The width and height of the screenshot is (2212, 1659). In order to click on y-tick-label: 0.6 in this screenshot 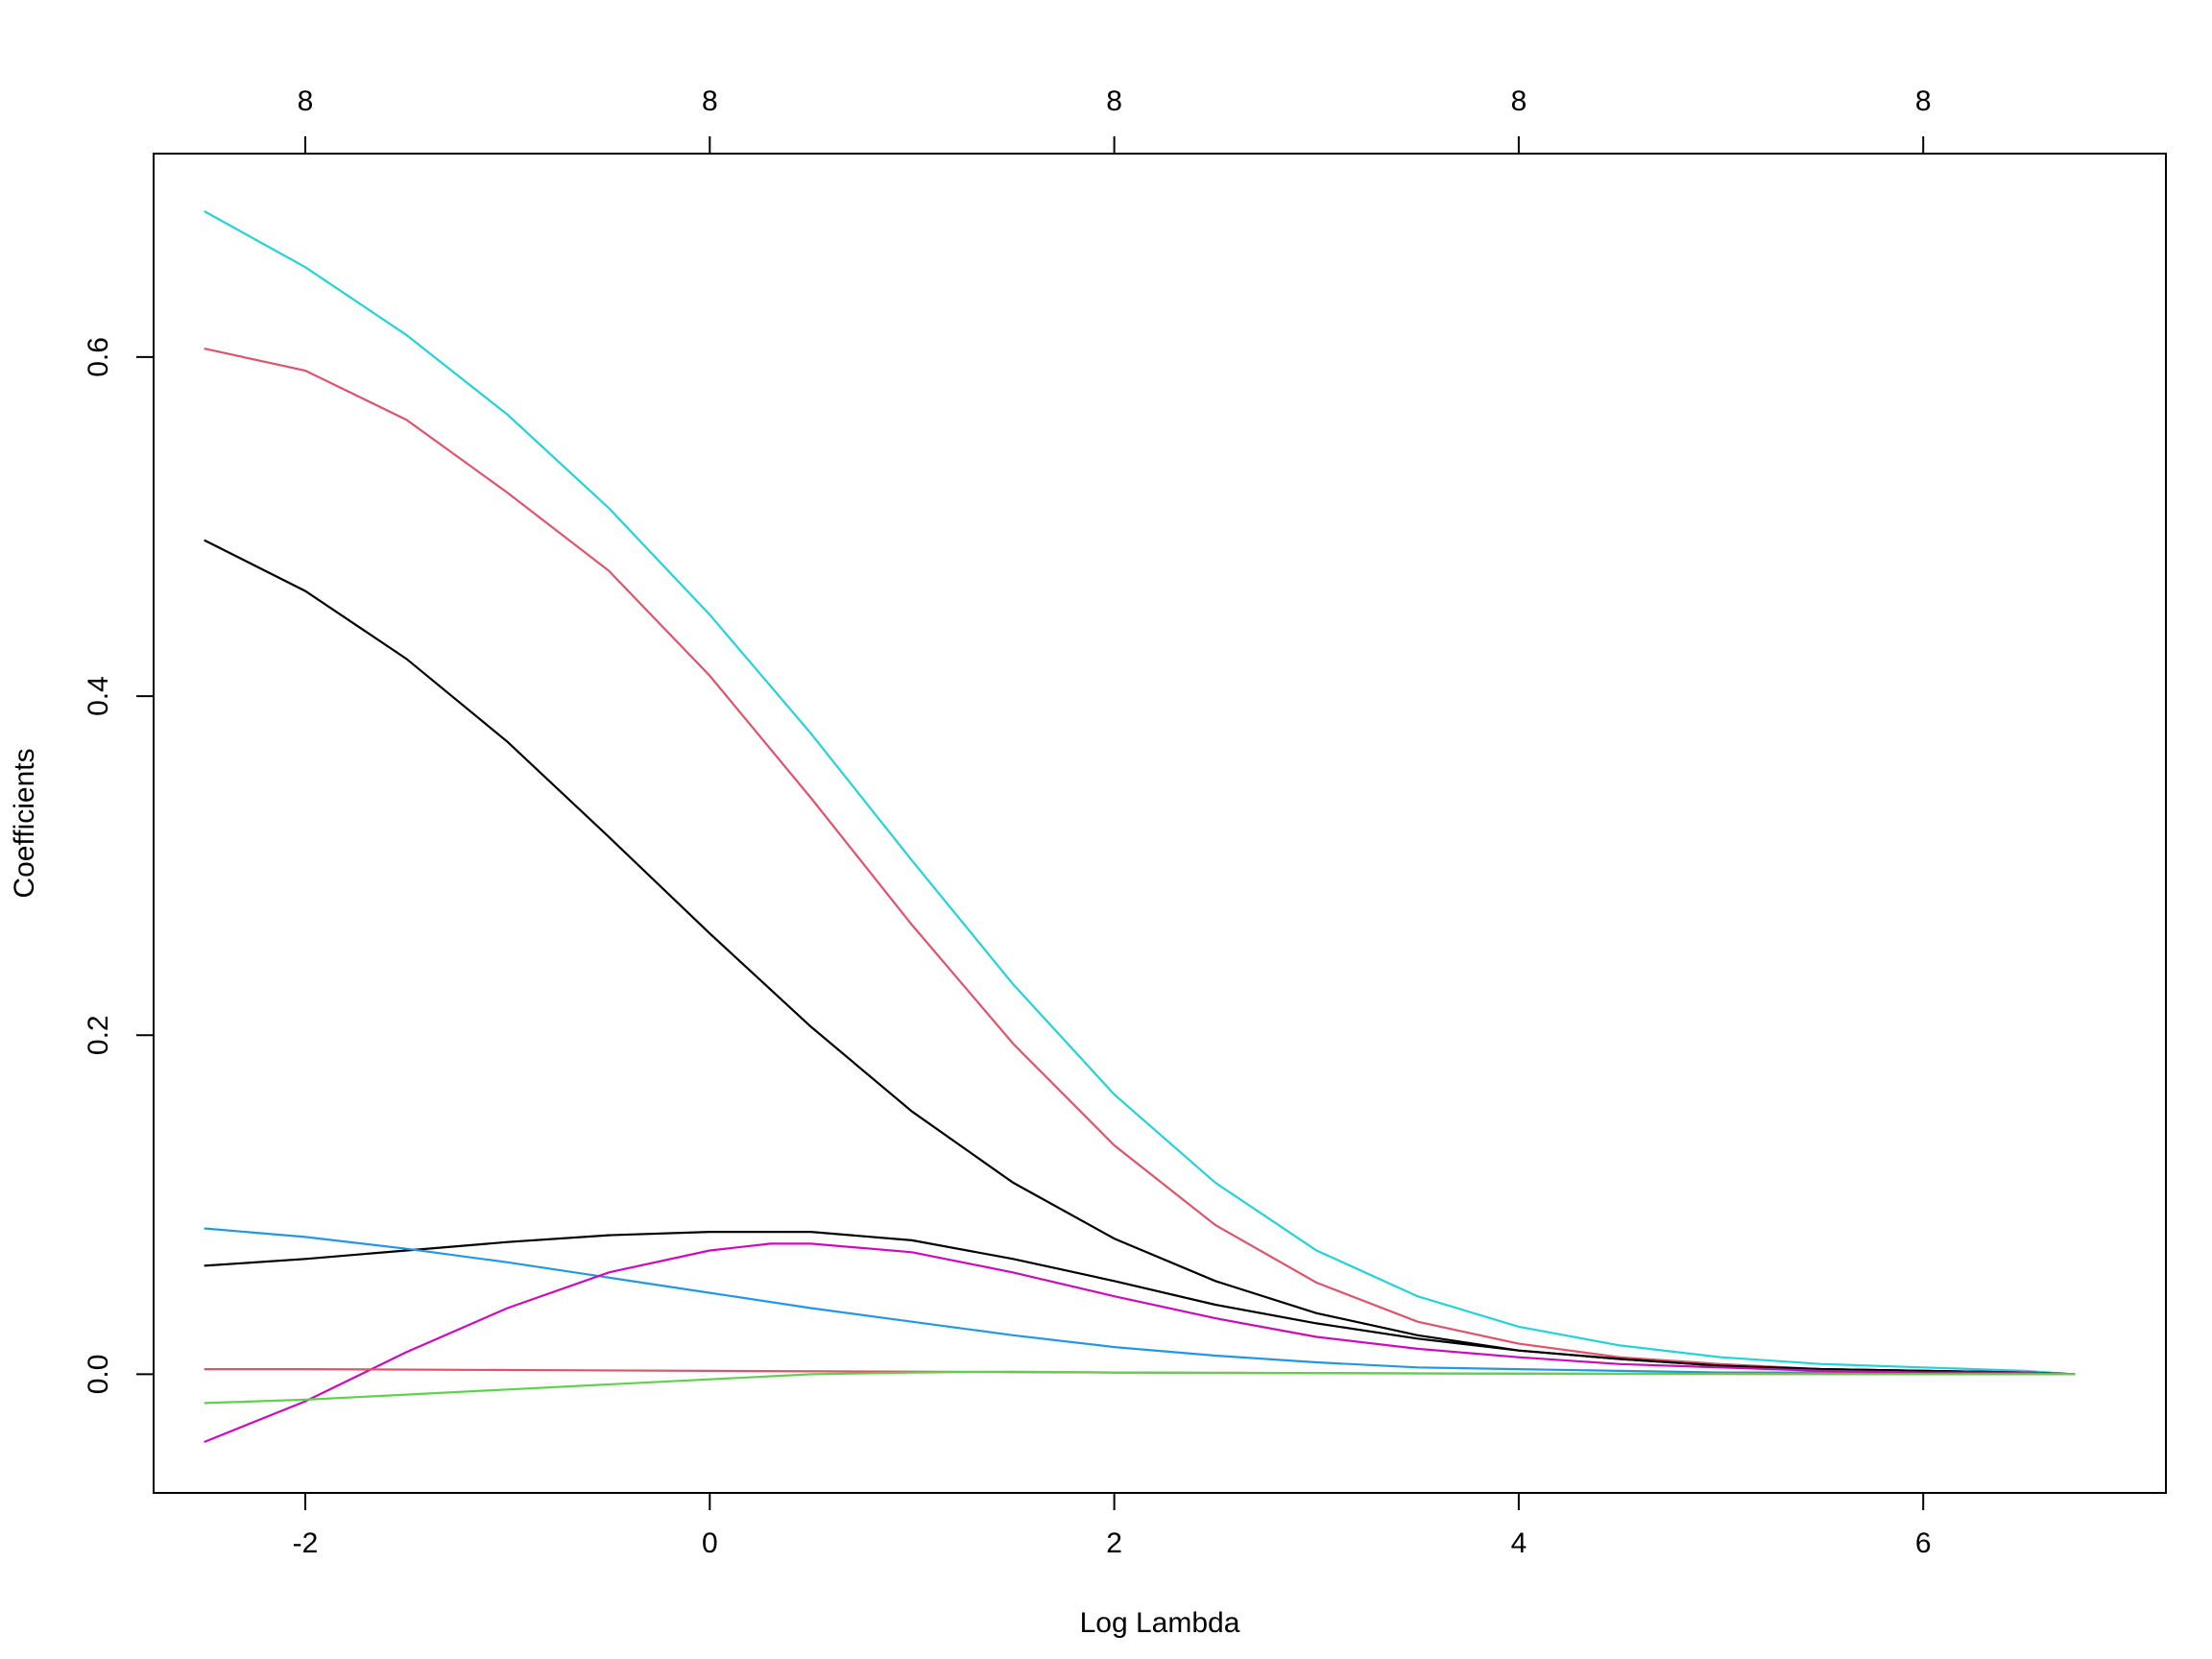, I will do `click(98, 357)`.